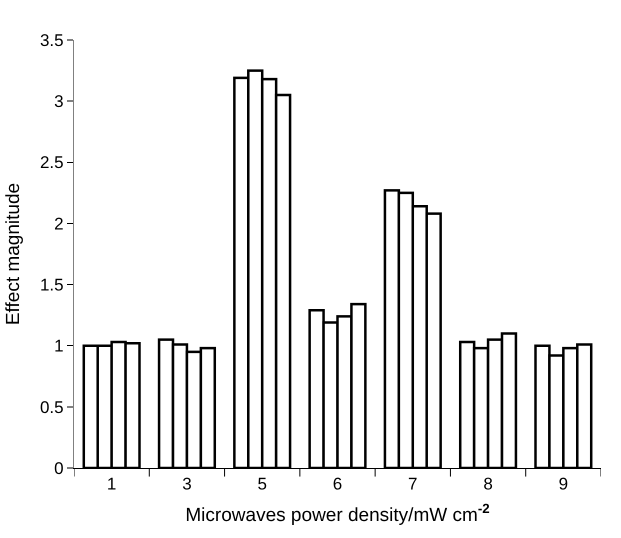  Describe the element at coordinates (413, 484) in the screenshot. I see `x-tick-label: 7` at that location.